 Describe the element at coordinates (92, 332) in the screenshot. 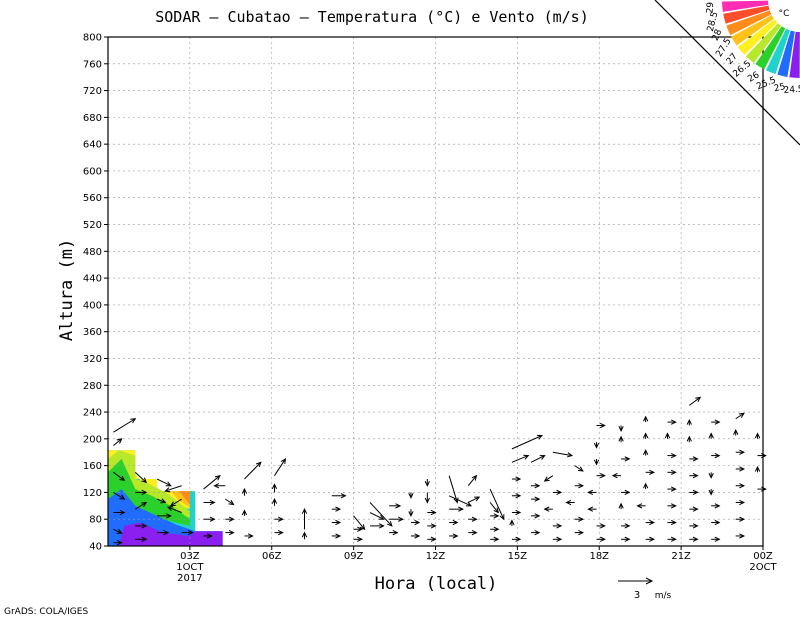

I see `y-tick-label: 360` at that location.